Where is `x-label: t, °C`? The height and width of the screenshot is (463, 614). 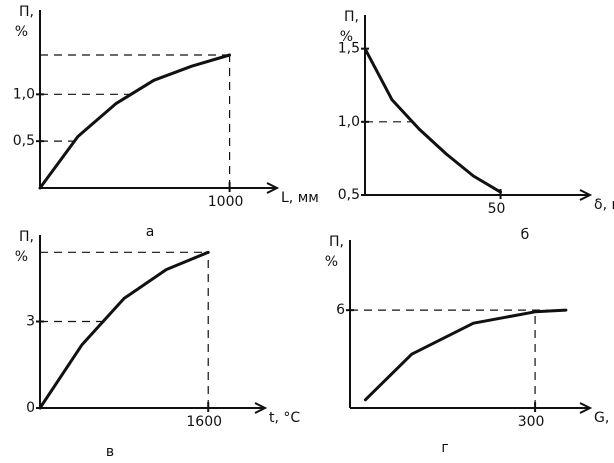 x-label: t, °C is located at coordinates (284, 418).